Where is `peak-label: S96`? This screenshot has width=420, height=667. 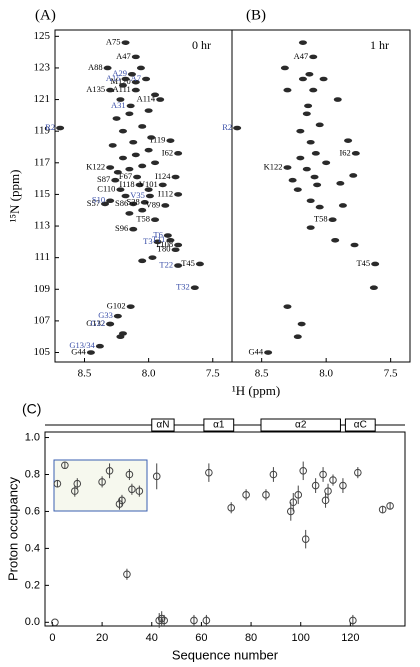
peak-label: S96 is located at coordinates (121, 228).